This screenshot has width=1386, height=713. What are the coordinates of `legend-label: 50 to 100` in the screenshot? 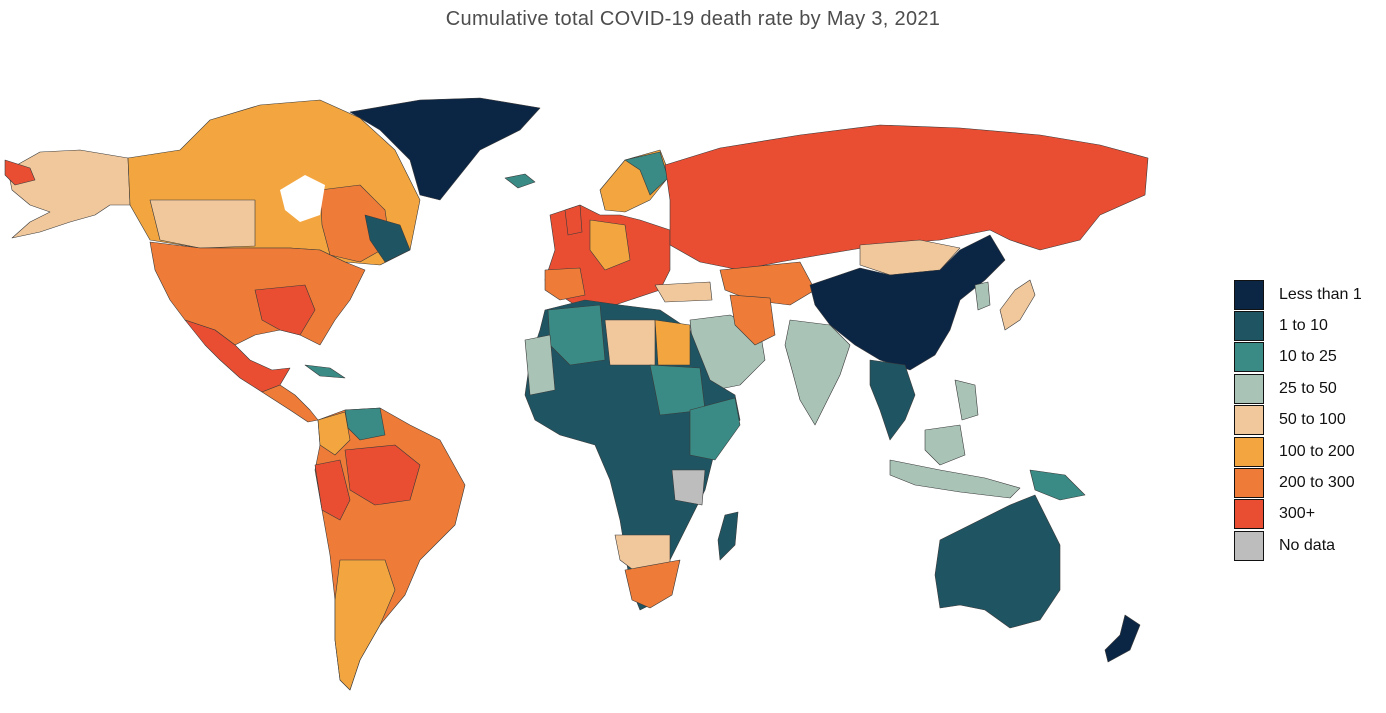 It's located at (1312, 420).